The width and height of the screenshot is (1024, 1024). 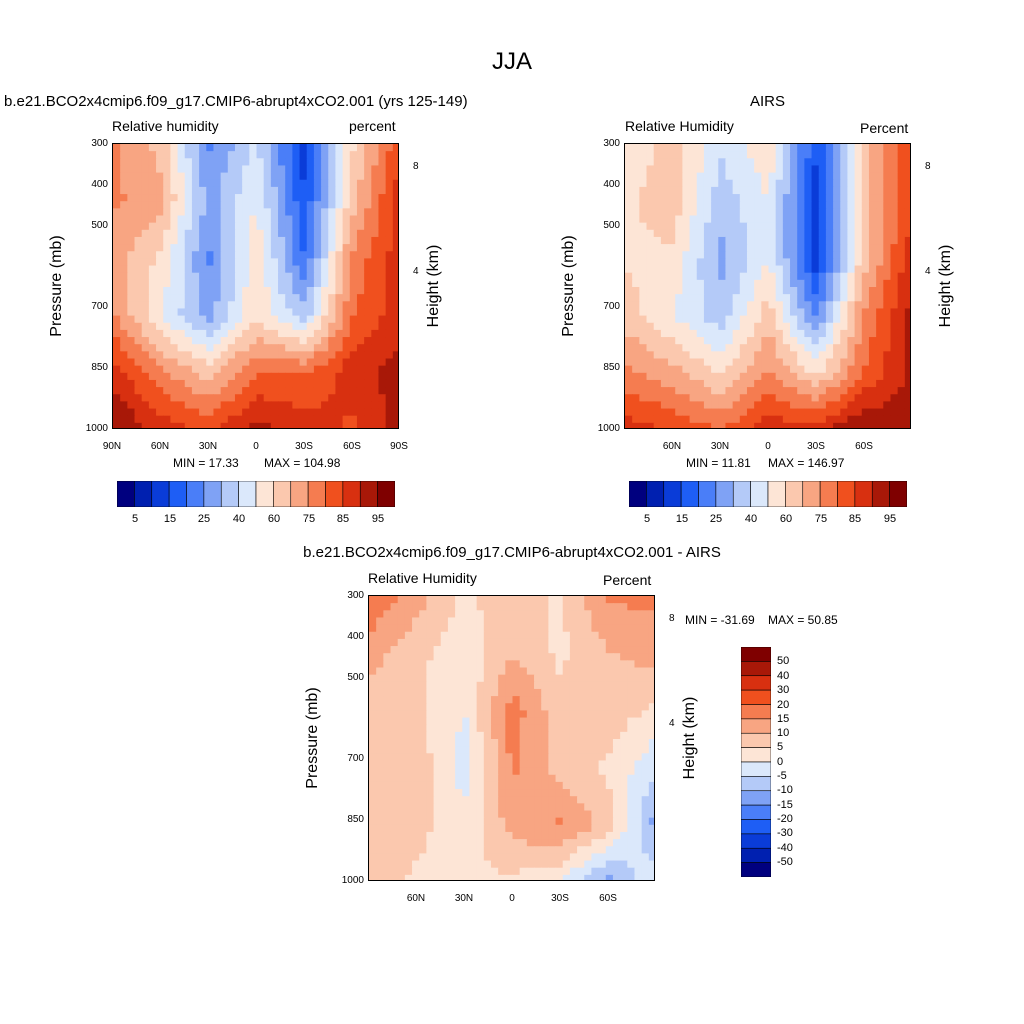 I want to click on panel3-colorbar-label: -40, so click(x=785, y=848).